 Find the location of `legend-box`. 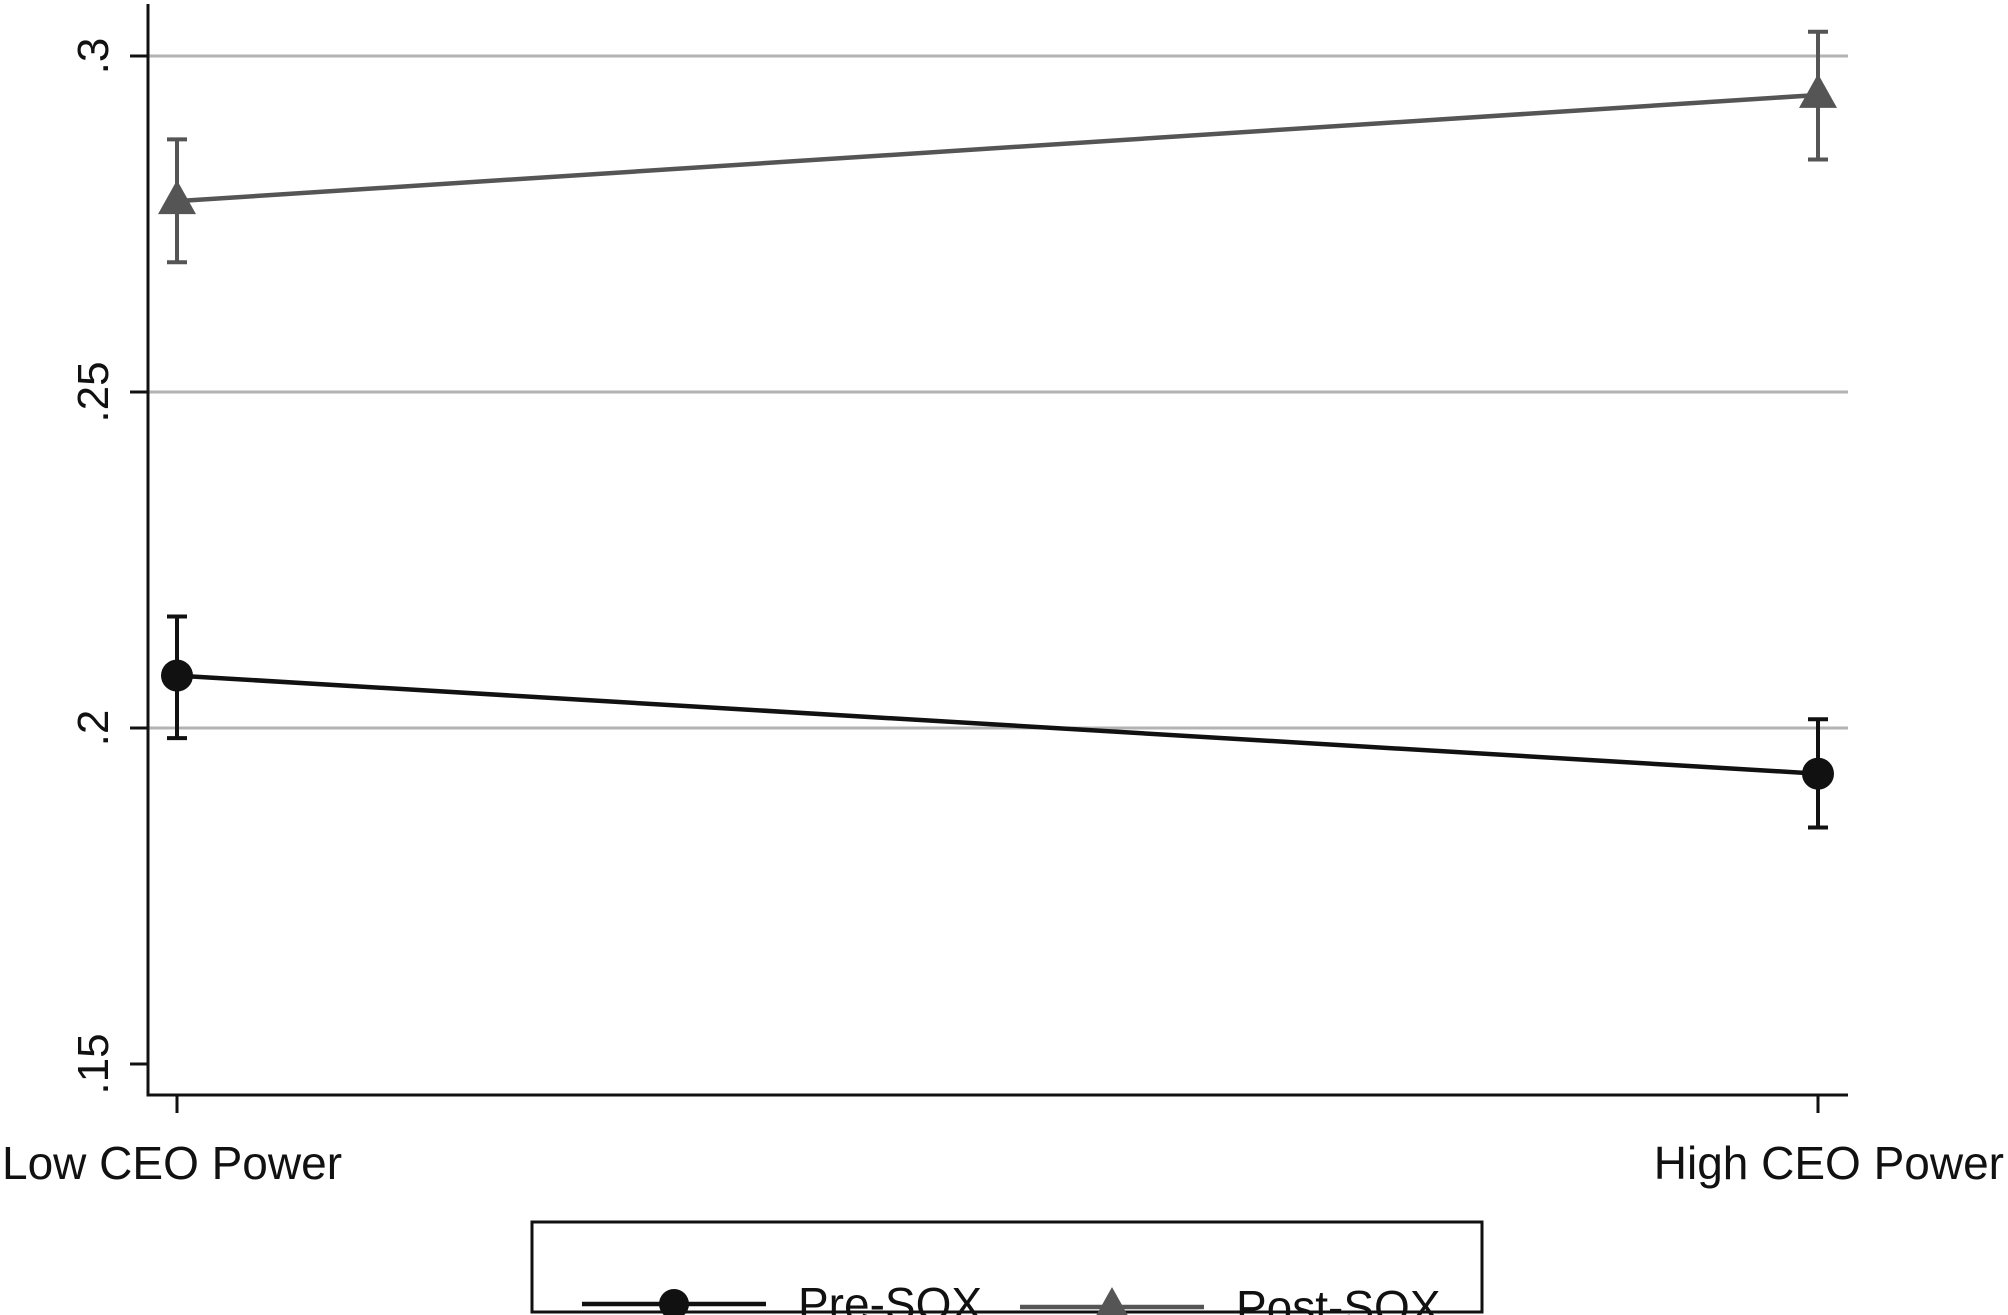

legend-box is located at coordinates (1007, 1267).